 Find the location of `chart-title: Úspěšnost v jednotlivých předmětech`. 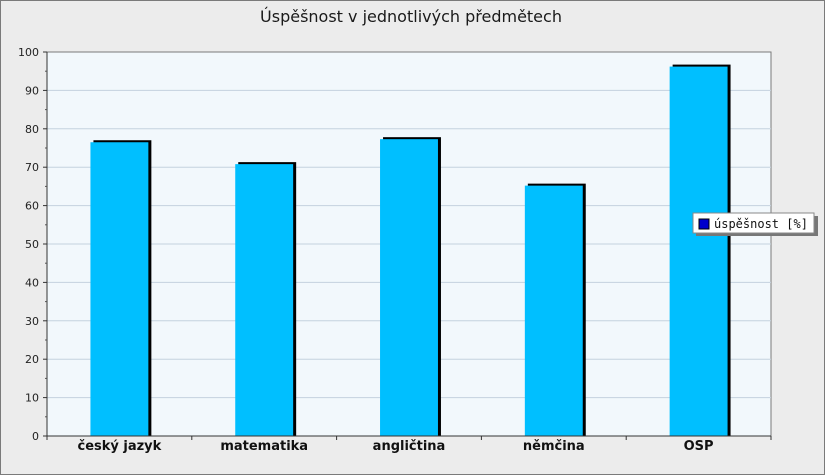

chart-title: Úspěšnost v jednotlivých předmětech is located at coordinates (411, 16).